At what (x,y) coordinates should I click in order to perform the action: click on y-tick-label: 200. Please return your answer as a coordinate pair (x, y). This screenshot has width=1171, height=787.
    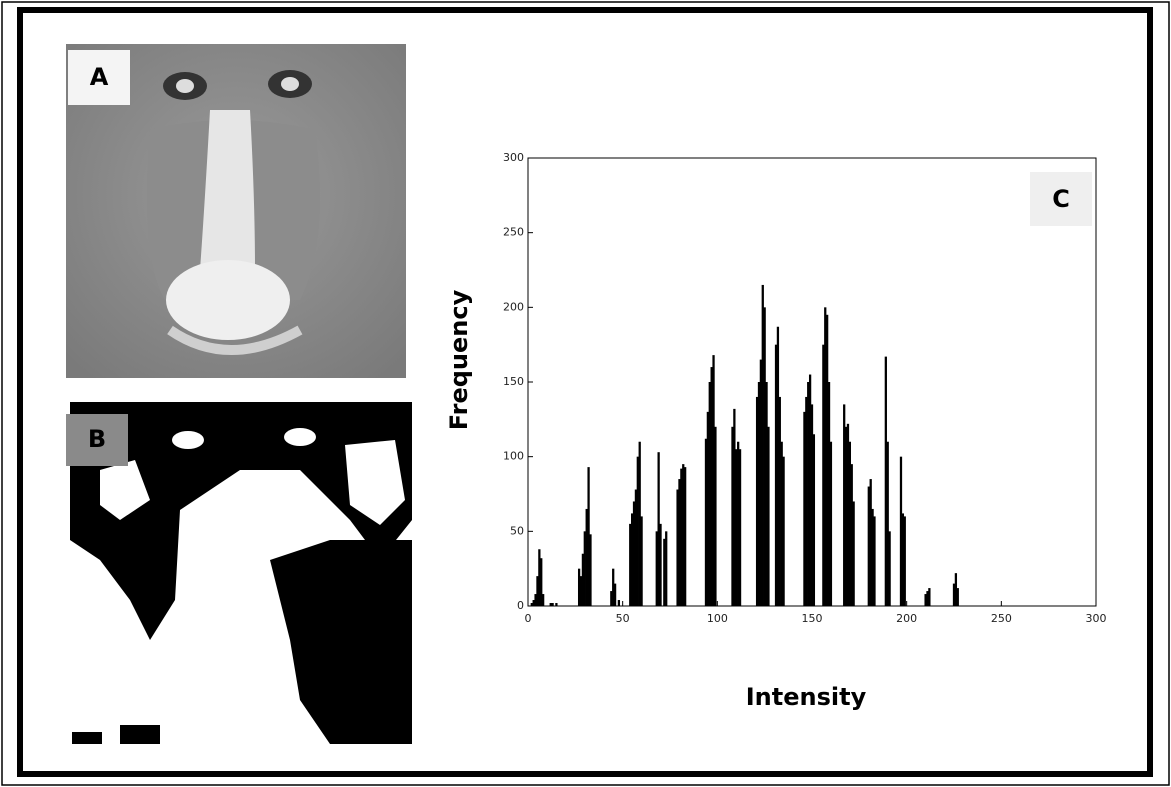
    Looking at the image, I should click on (513, 306).